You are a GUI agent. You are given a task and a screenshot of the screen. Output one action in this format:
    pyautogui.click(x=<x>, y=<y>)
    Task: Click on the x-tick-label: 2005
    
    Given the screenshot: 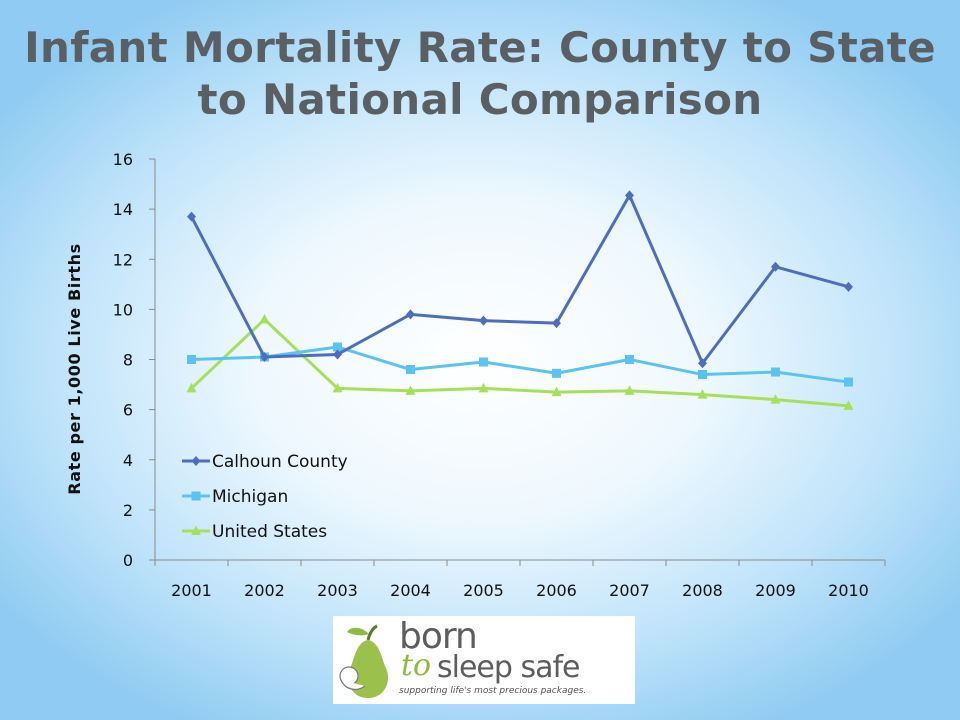 What is the action you would take?
    pyautogui.click(x=483, y=590)
    